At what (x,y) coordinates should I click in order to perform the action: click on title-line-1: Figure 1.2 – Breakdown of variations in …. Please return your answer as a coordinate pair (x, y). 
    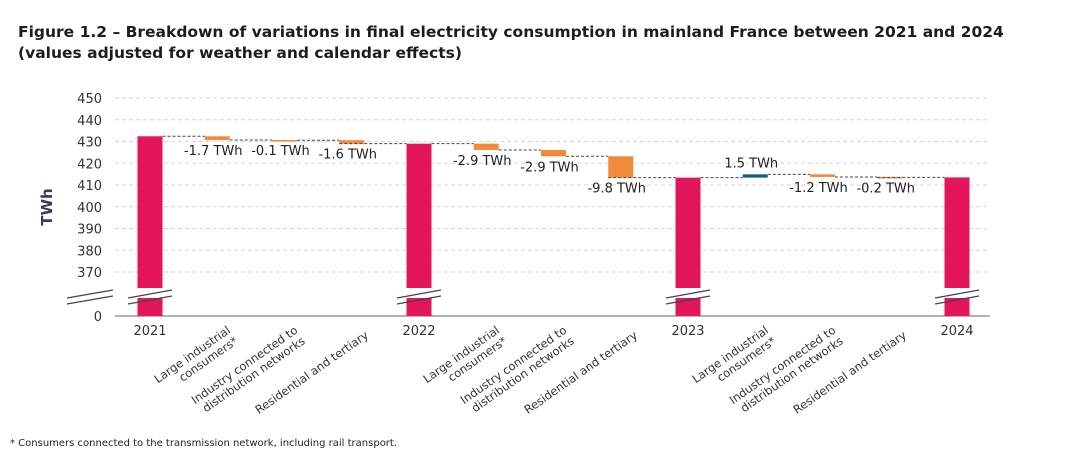
    Looking at the image, I should click on (511, 32).